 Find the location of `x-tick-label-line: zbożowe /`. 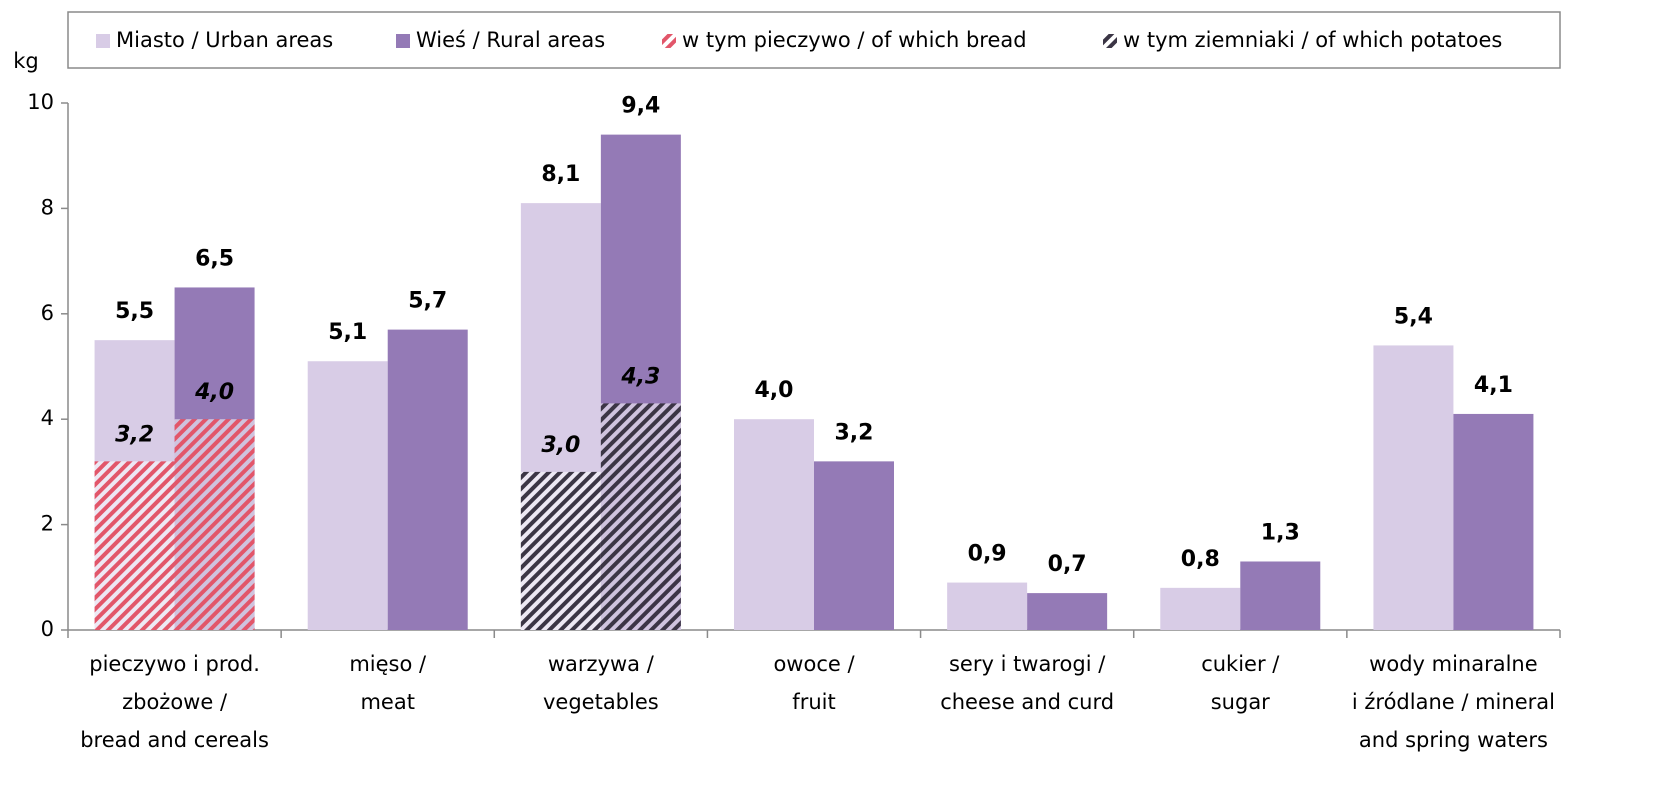

x-tick-label-line: zbożowe / is located at coordinates (175, 702).